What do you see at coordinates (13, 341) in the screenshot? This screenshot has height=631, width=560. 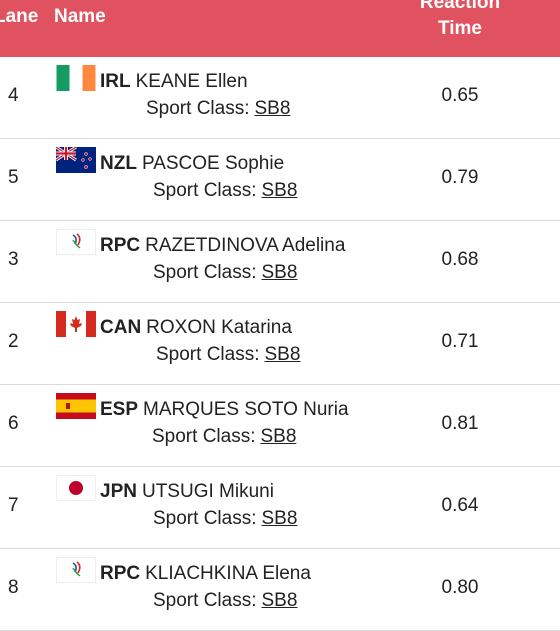 I see `lane-number: 2` at bounding box center [13, 341].